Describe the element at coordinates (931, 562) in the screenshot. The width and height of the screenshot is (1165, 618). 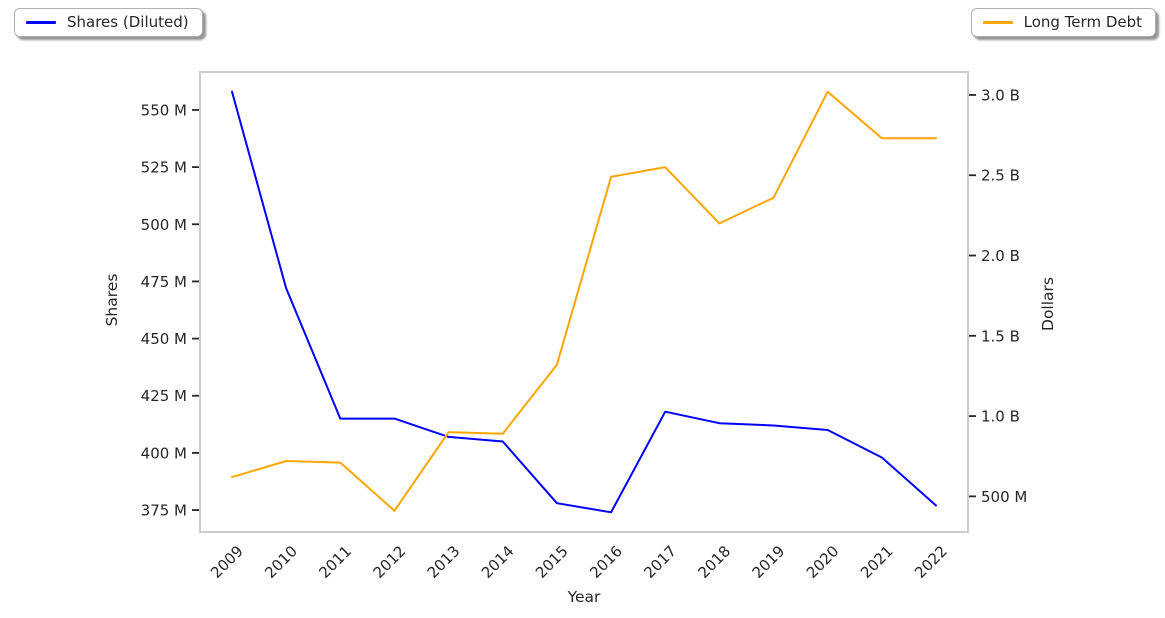
I see `svg-text: 2022` at that location.